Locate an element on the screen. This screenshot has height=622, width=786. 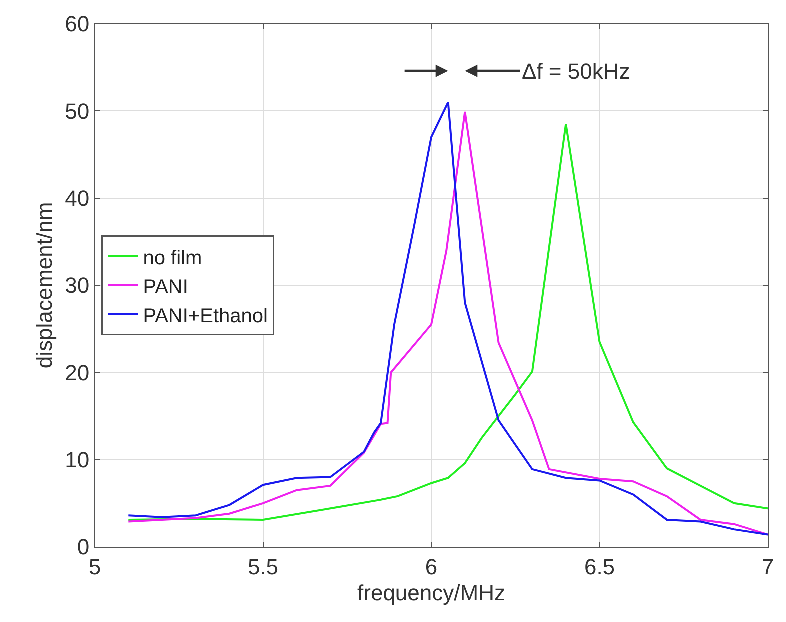
x-tick-label: 7 is located at coordinates (768, 567).